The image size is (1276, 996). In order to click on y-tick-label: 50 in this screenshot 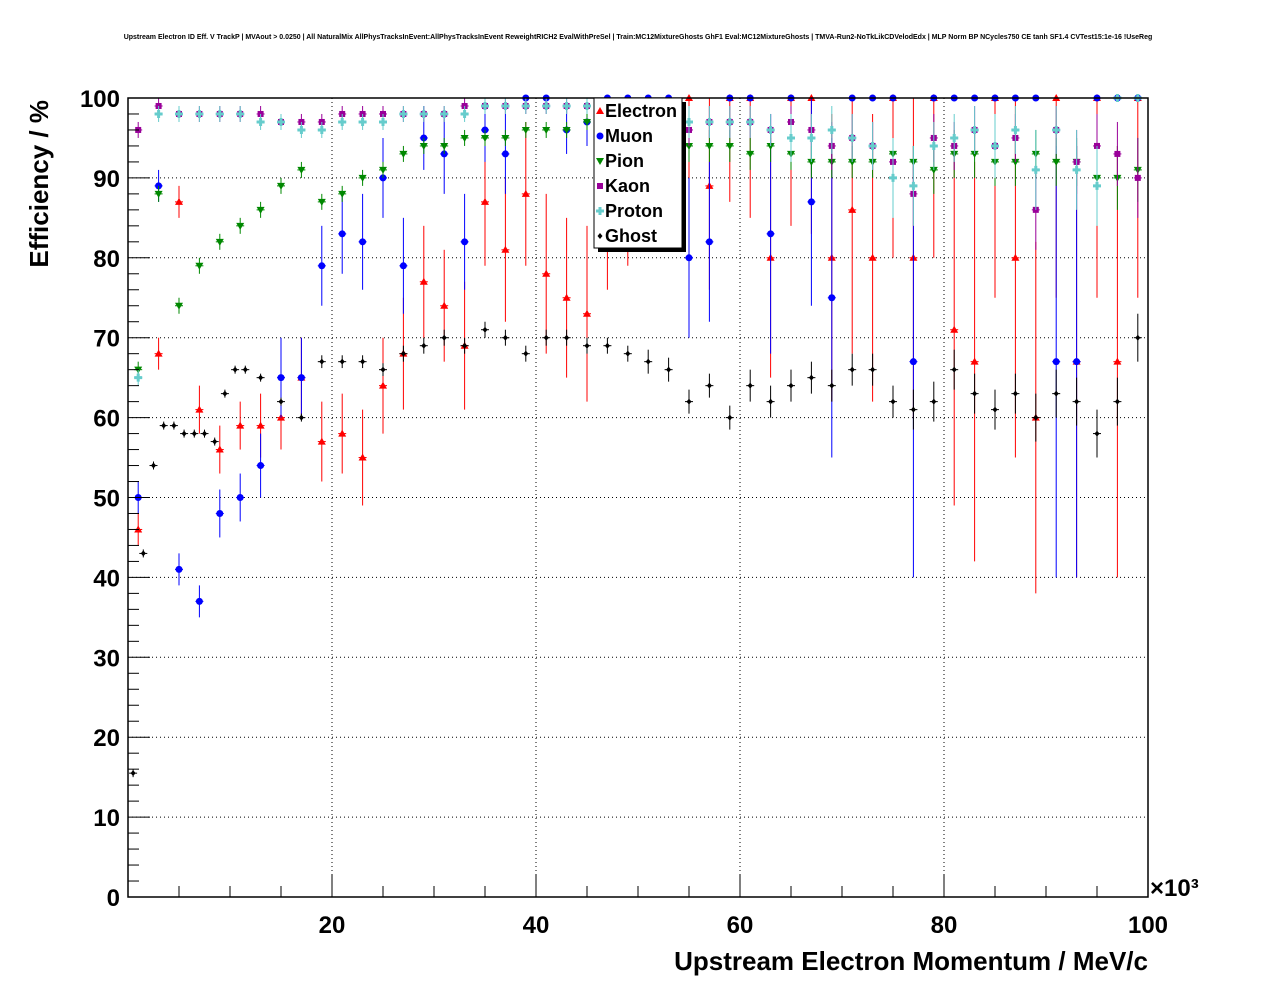, I will do `click(106, 499)`.